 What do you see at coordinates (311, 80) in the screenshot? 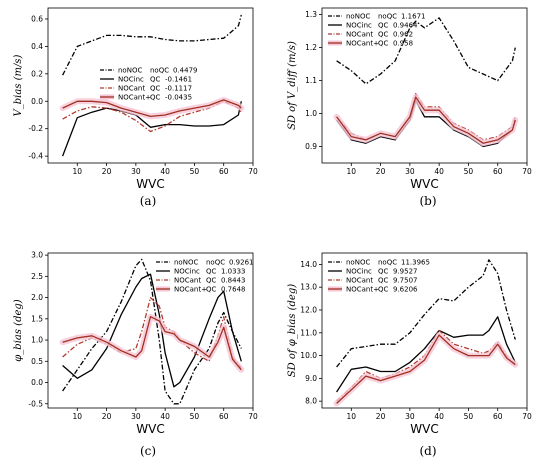
I see `y-tick-label: 1.1` at bounding box center [311, 80].